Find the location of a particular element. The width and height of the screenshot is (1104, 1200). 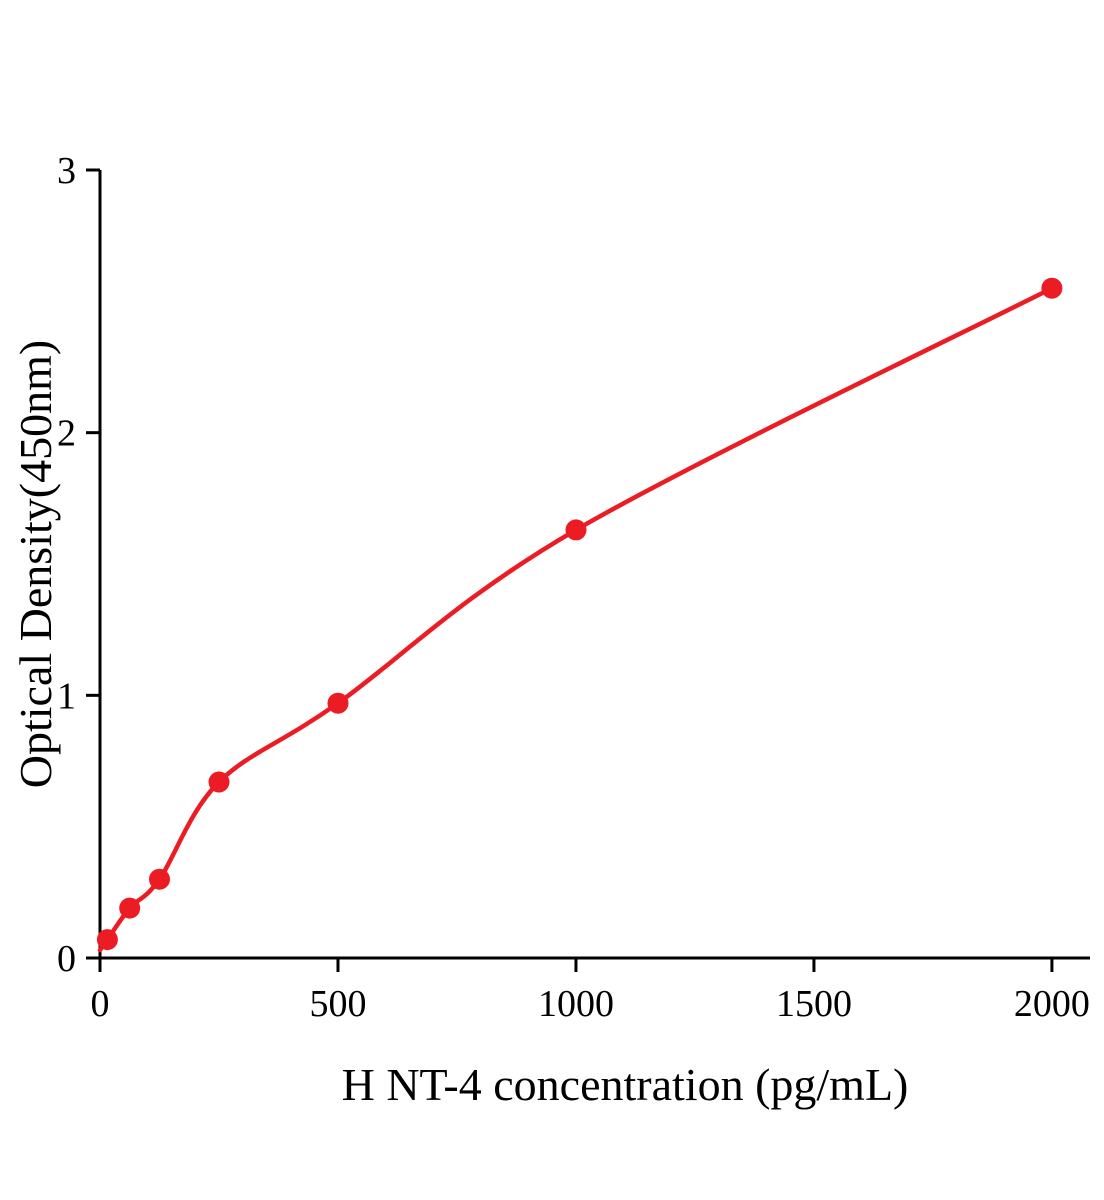

y-axis-tick-label: 0 is located at coordinates (66, 959).